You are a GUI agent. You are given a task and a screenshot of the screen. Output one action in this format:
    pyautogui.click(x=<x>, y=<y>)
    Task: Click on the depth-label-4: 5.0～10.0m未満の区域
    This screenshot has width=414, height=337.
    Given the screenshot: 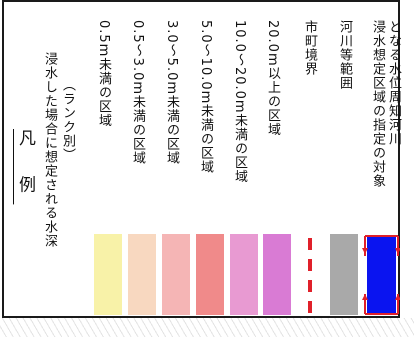 What is the action you would take?
    pyautogui.click(x=205, y=97)
    